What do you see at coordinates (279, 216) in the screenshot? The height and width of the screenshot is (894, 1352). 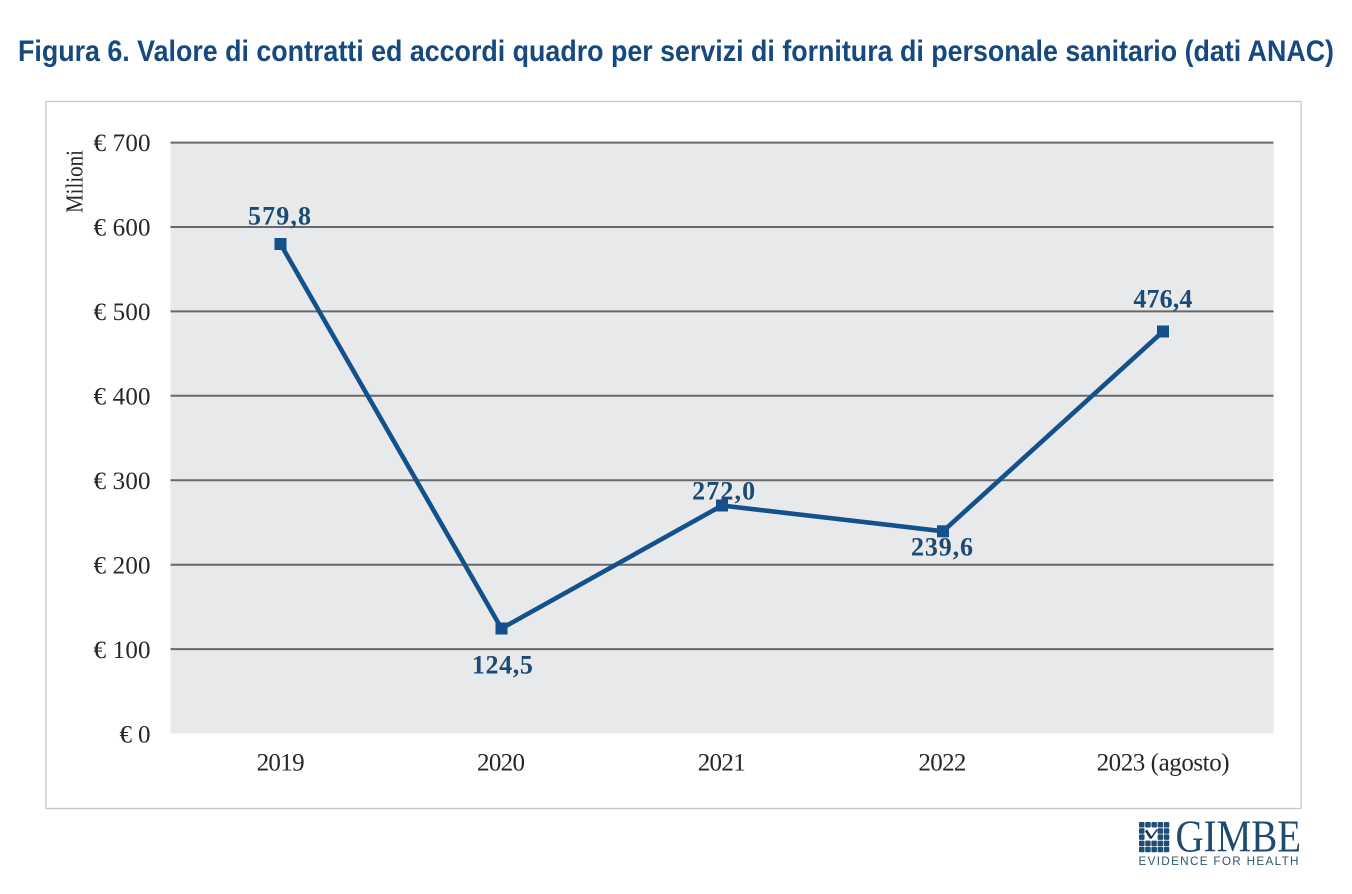 I see `svg-text: 579,8` at bounding box center [279, 216].